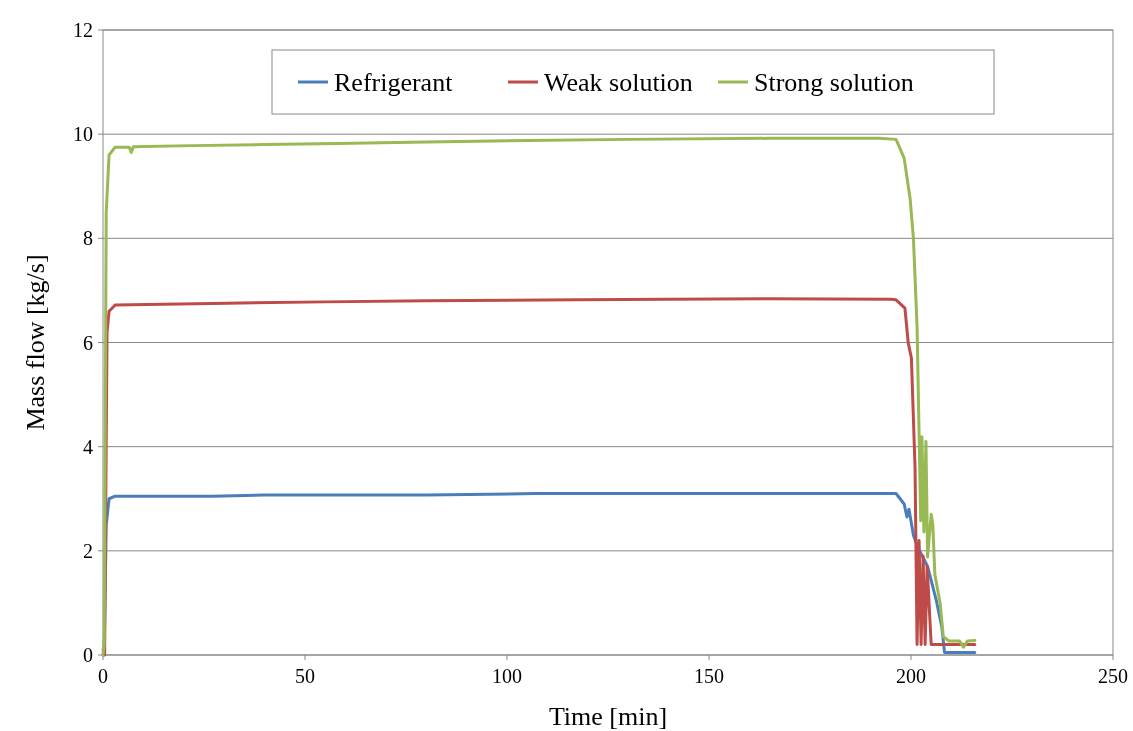  What do you see at coordinates (709, 676) in the screenshot?
I see `x-tick-label: 150` at bounding box center [709, 676].